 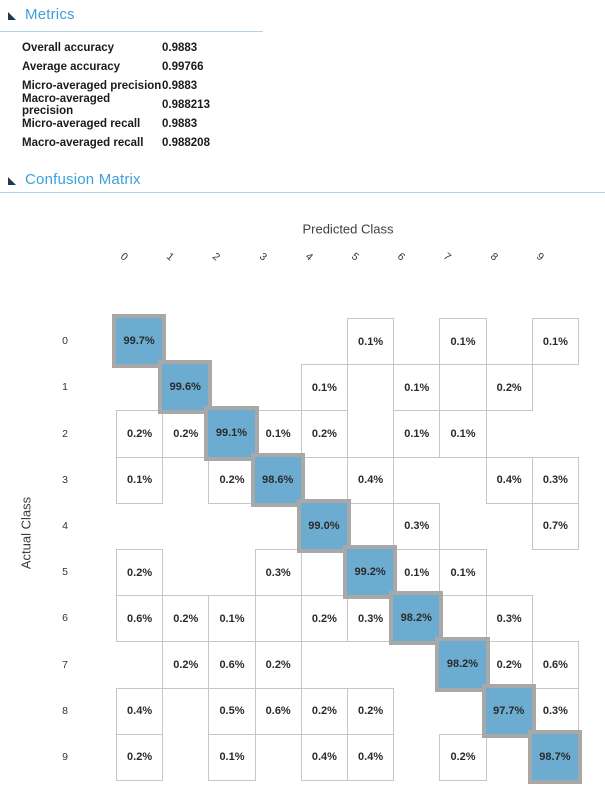 I want to click on col-label: 8, so click(x=493, y=257).